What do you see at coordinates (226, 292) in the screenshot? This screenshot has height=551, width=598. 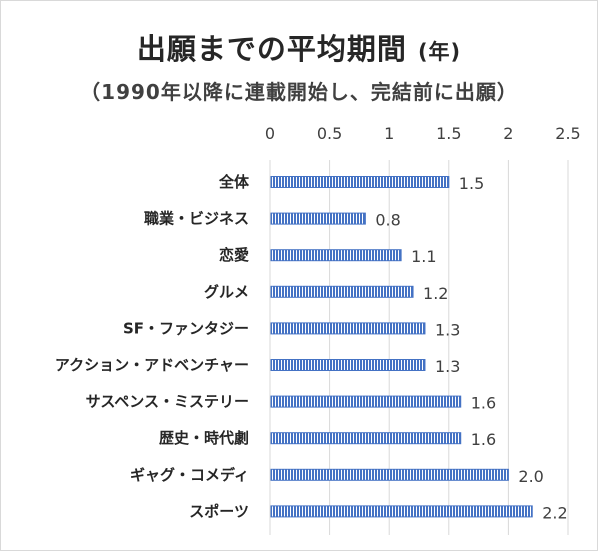 I see `category-label: グルメ` at bounding box center [226, 292].